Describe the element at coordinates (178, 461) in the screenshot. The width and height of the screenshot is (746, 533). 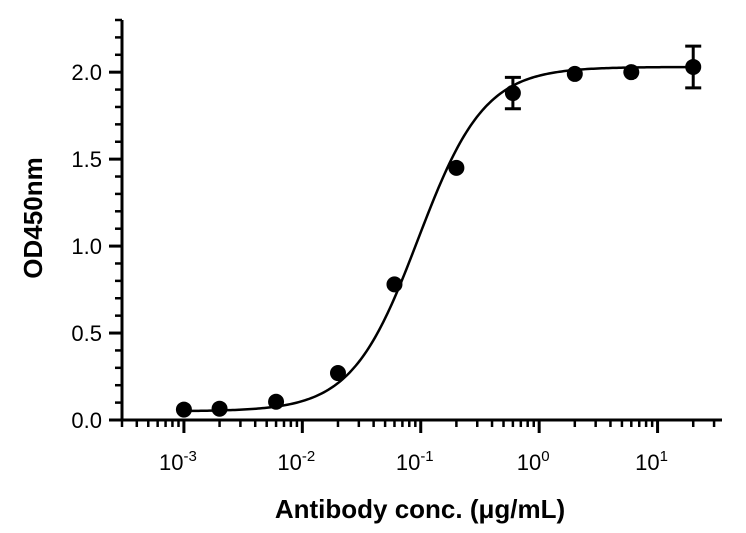
I see `x-tick-label: 10⁻³` at that location.